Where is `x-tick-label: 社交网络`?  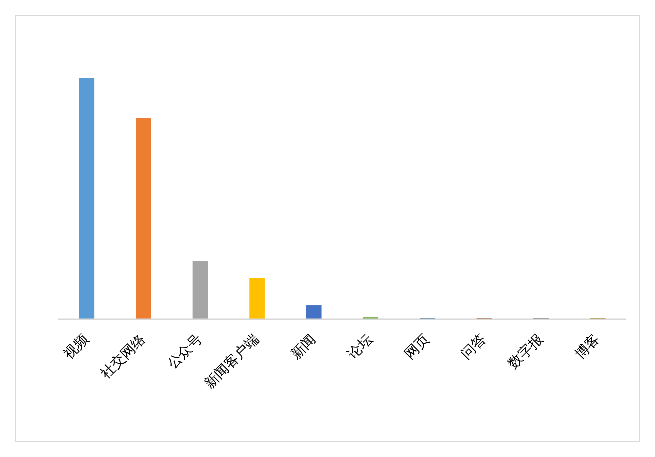
x-tick-label: 社交网络 is located at coordinates (124, 356).